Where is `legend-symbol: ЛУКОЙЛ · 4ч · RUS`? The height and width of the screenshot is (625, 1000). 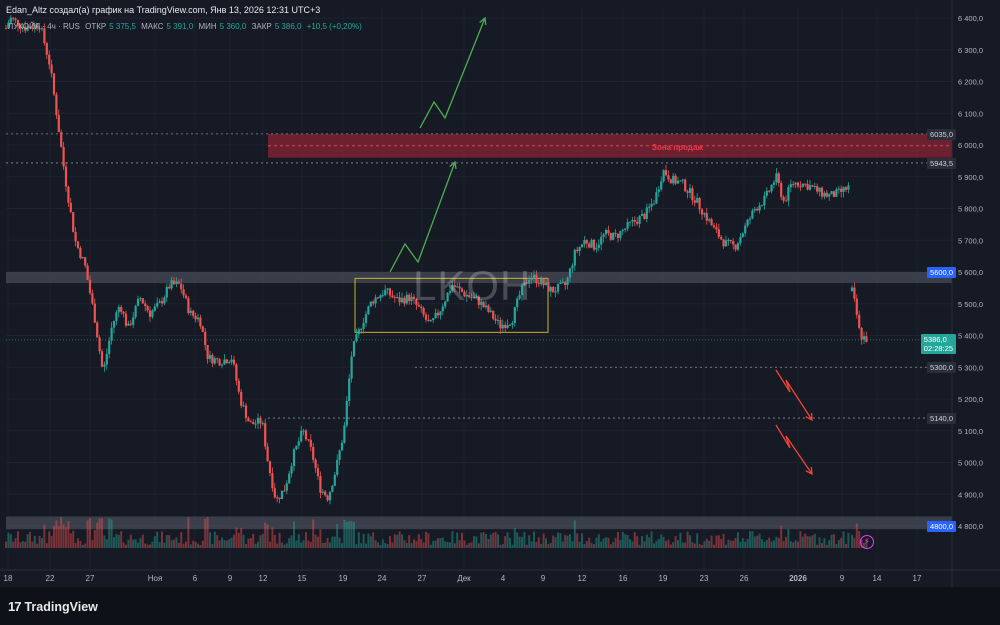 legend-symbol: ЛУКОЙЛ · 4ч · RUS is located at coordinates (44, 26).